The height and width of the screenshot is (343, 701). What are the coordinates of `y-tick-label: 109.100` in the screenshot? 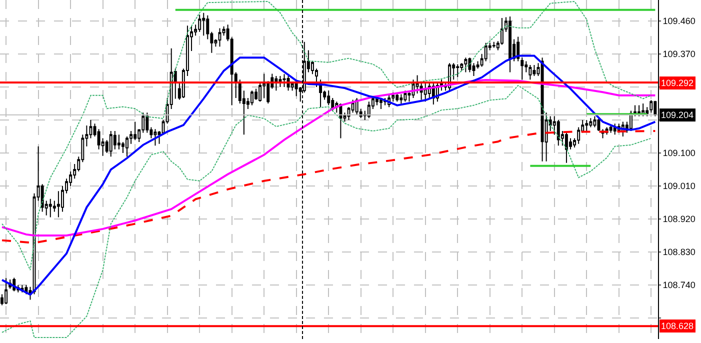 It's located at (679, 153).